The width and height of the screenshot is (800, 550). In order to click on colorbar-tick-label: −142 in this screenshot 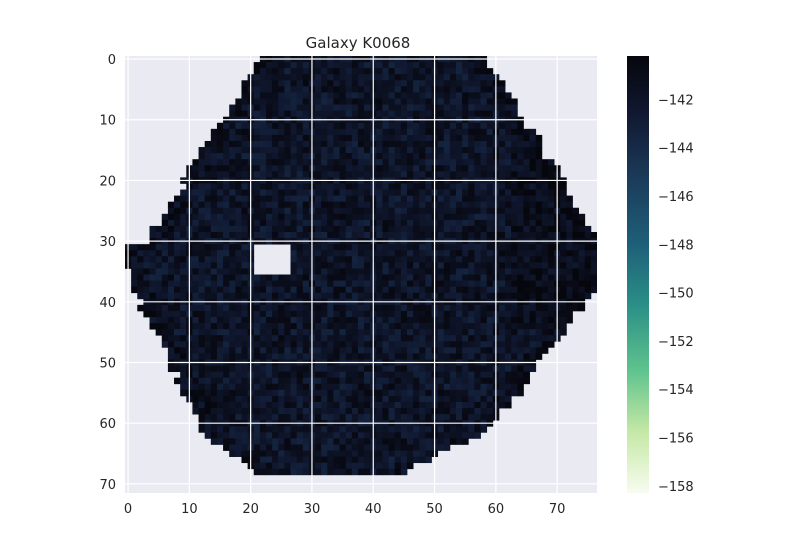, I will do `click(676, 100)`.